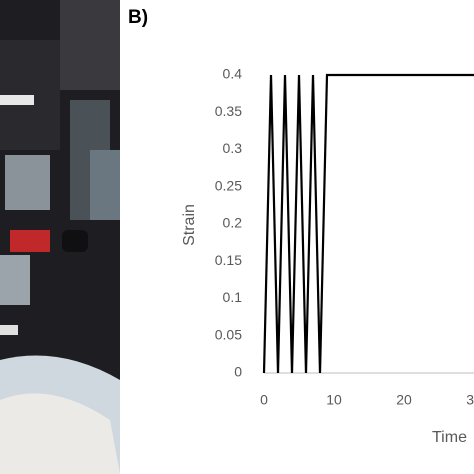 This screenshot has width=474, height=474. Describe the element at coordinates (228, 111) in the screenshot. I see `y-tick-label: 0.35` at that location.